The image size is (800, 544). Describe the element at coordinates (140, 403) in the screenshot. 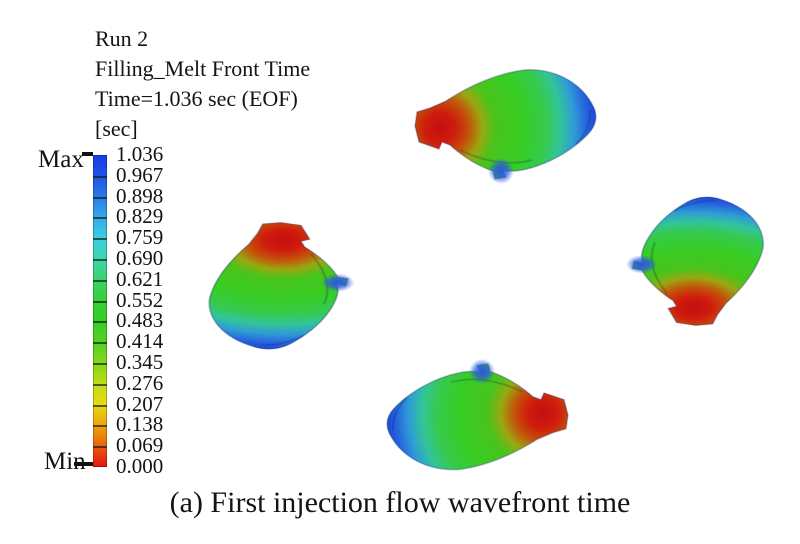

I see `colorbar-value: 0.207` at that location.